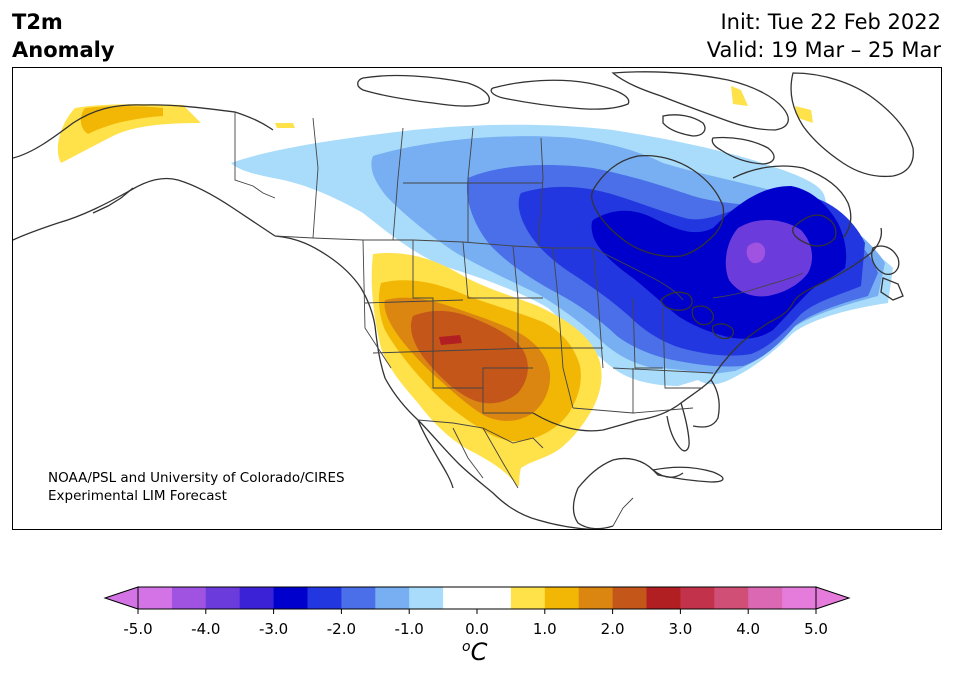  What do you see at coordinates (466, 647) in the screenshot?
I see `unit-degree: o` at bounding box center [466, 647].